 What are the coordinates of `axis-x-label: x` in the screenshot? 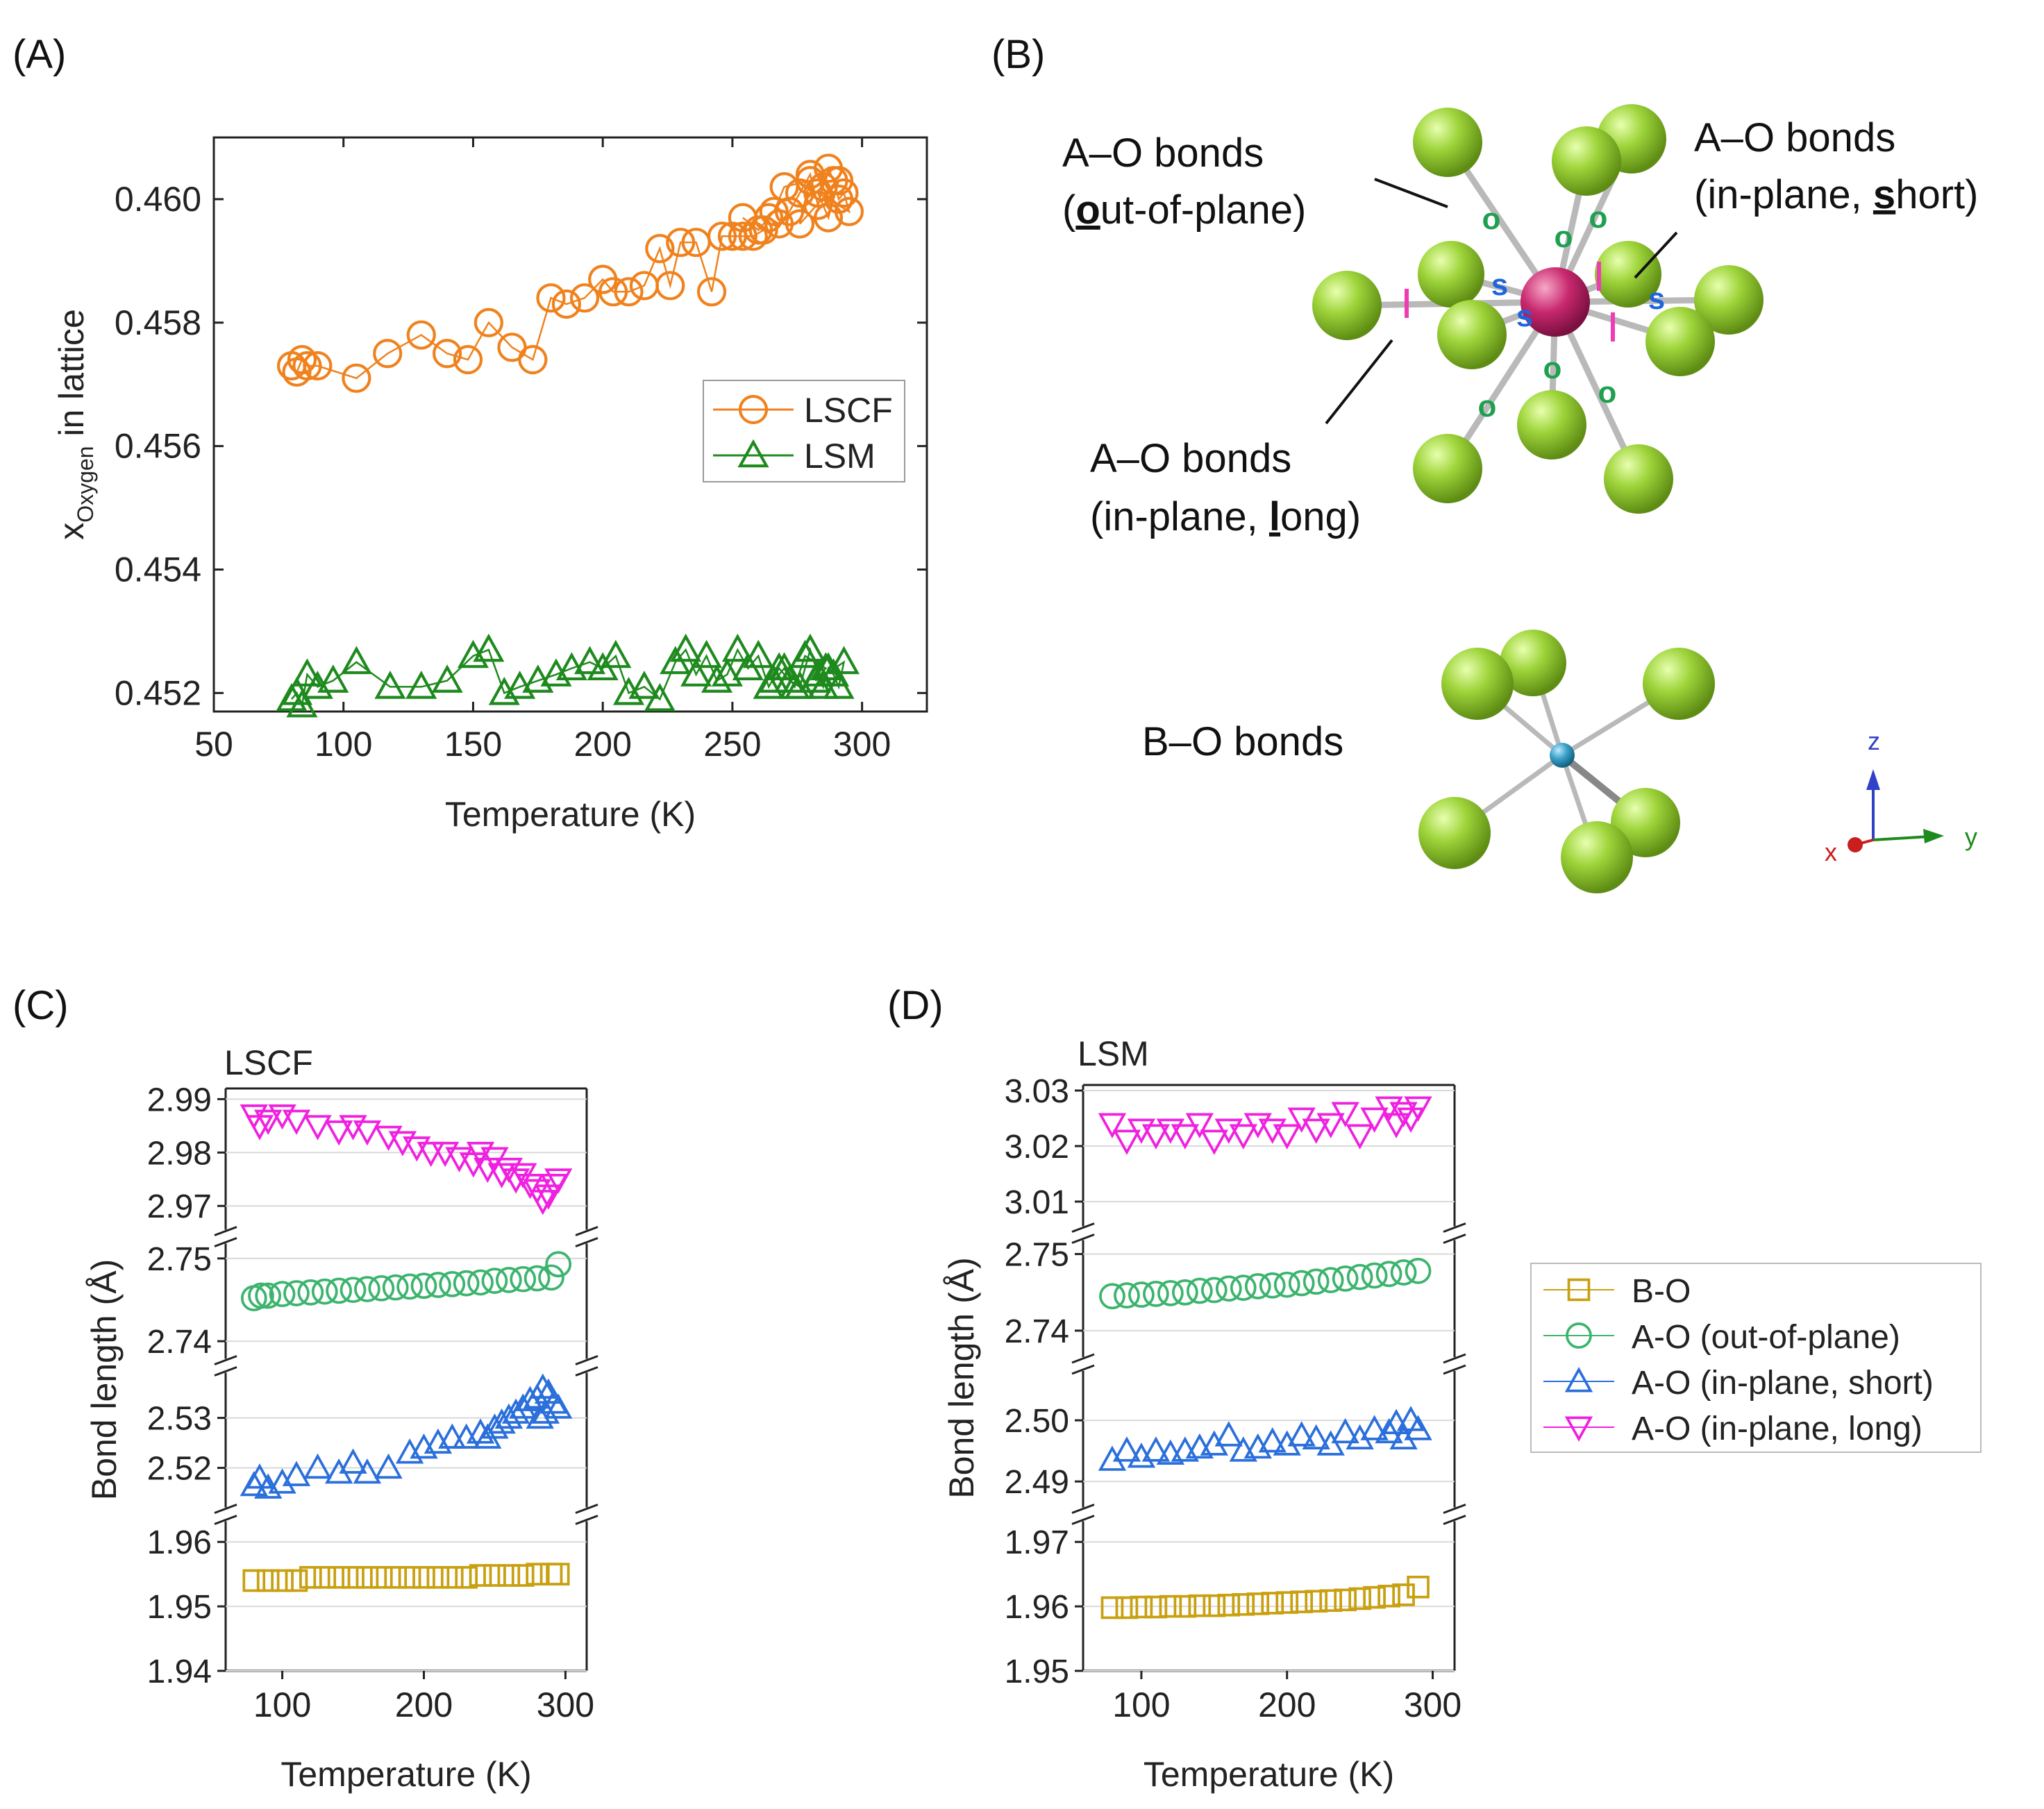 It's located at (1831, 852).